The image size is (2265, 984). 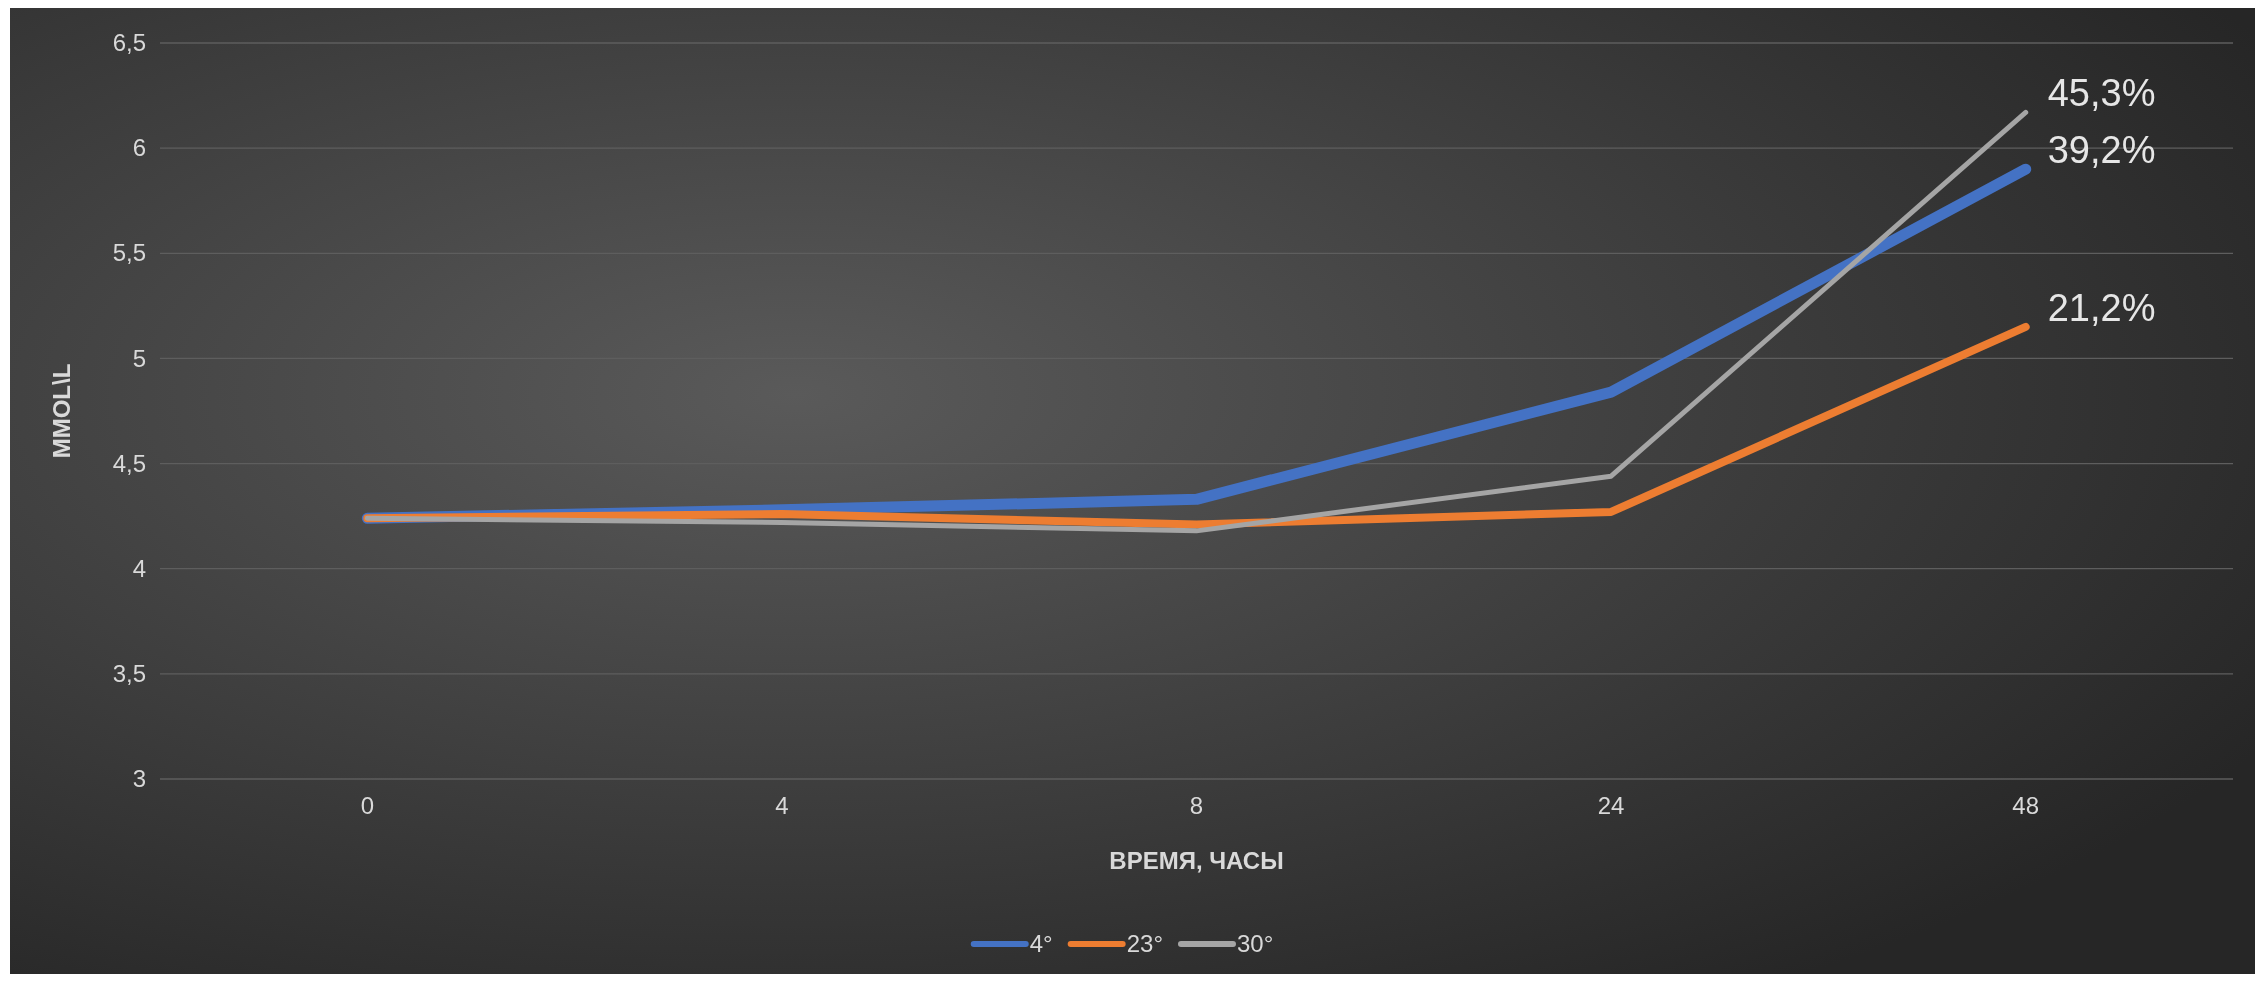 What do you see at coordinates (2101, 307) in the screenshot?
I see `annotation: 21,2%` at bounding box center [2101, 307].